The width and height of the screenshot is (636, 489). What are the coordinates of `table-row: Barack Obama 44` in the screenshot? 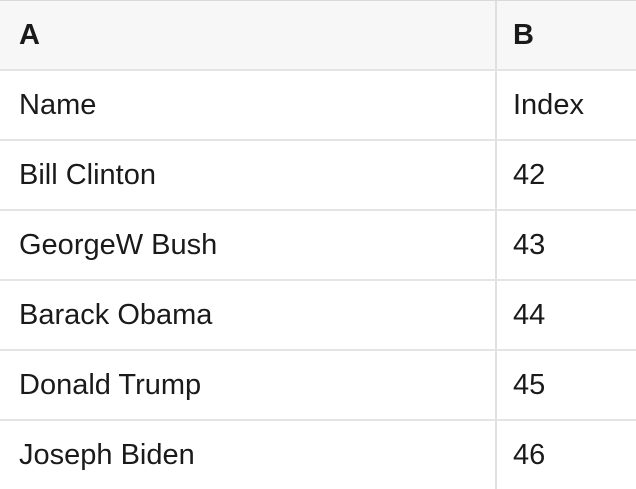 It's located at (318, 316).